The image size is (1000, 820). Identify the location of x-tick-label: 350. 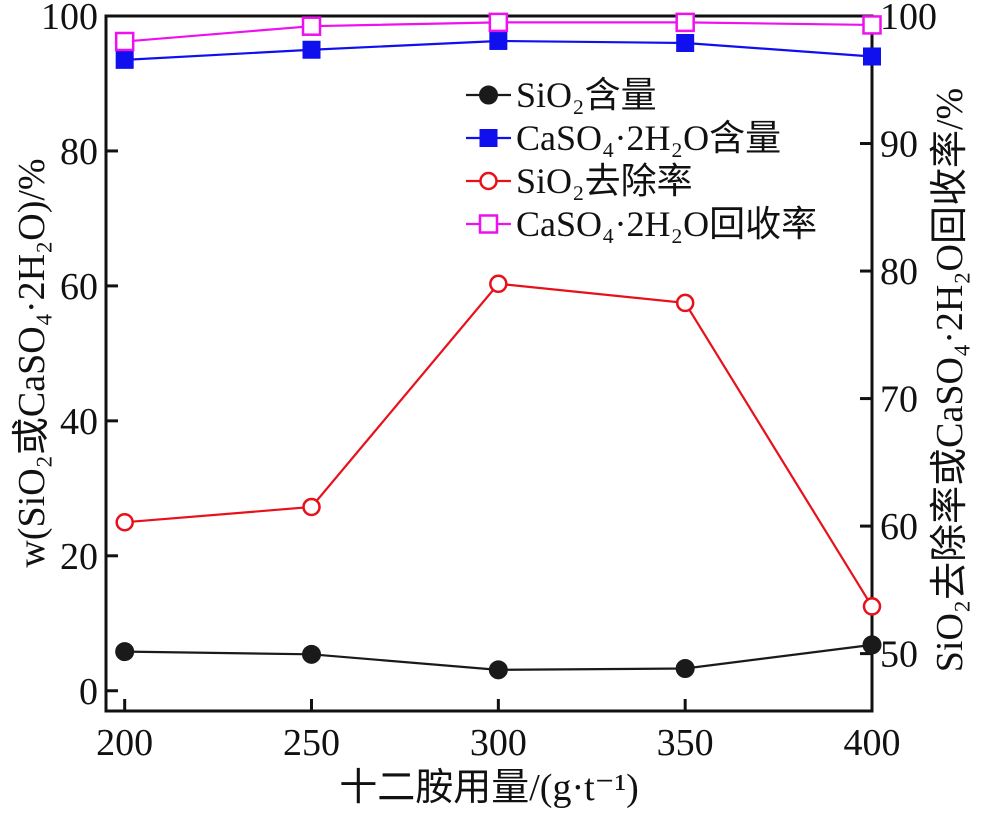
(685, 743).